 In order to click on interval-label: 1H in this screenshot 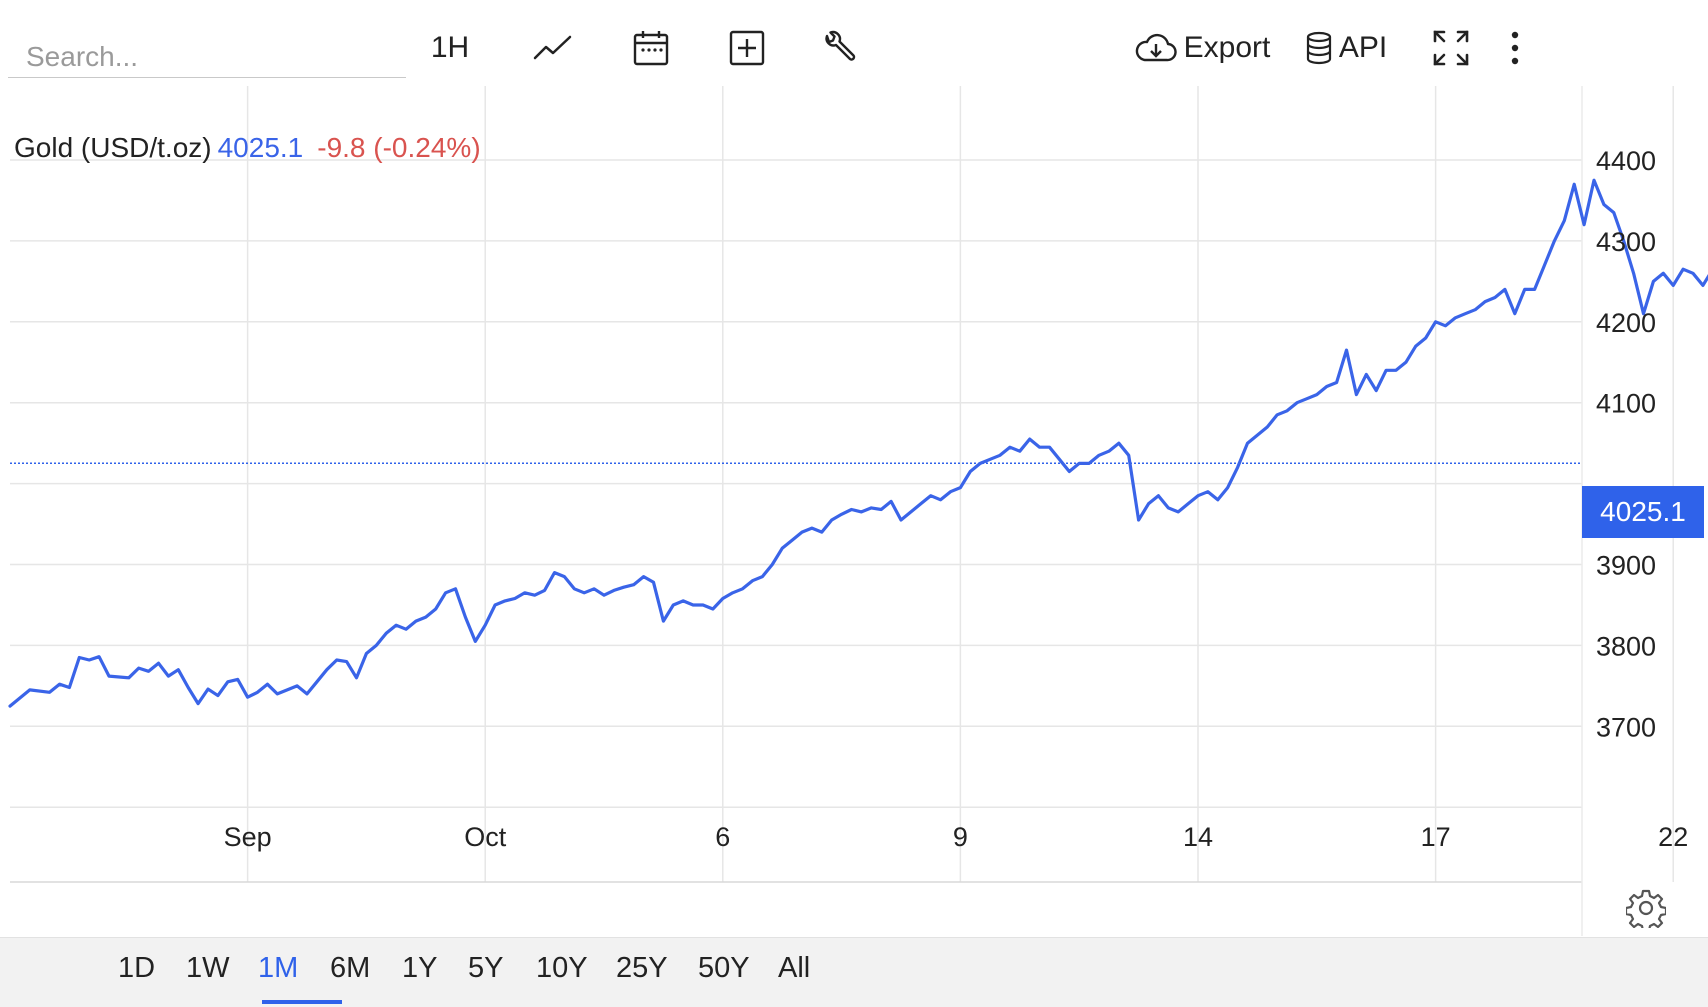, I will do `click(450, 47)`.